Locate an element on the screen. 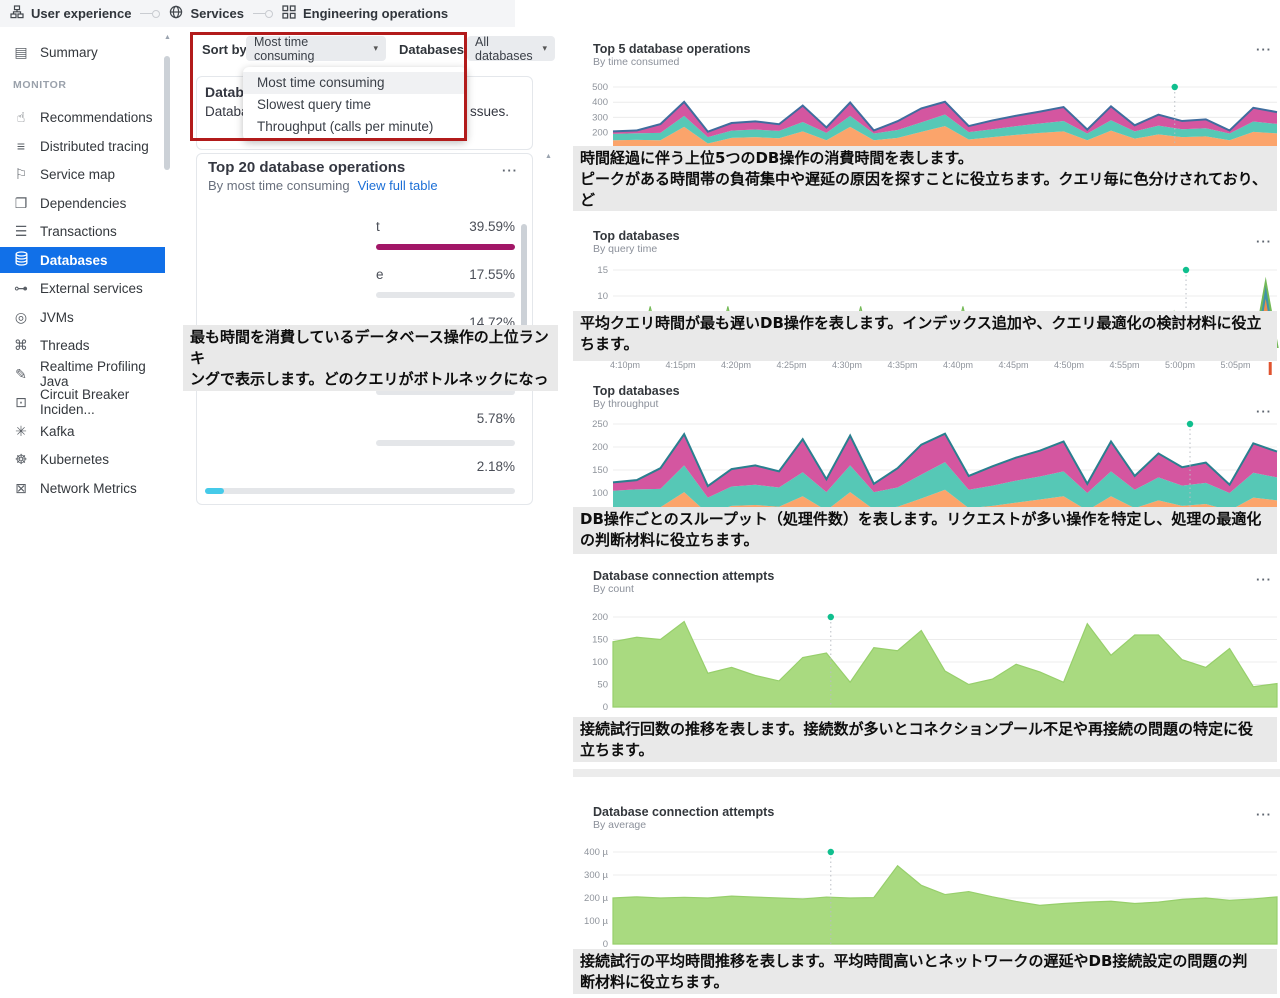  view-full-table-link: View full table is located at coordinates (397, 185).